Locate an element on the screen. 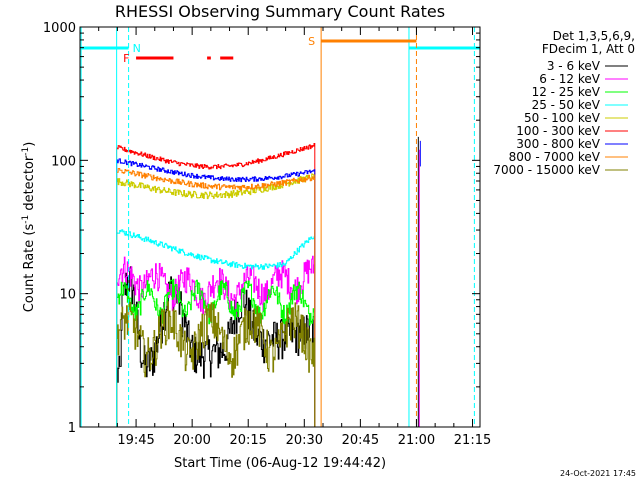 Image resolution: width=640 pixels, height=480 pixels. legend-header-line-1: Det 1,3,5,6,9, is located at coordinates (594, 36).